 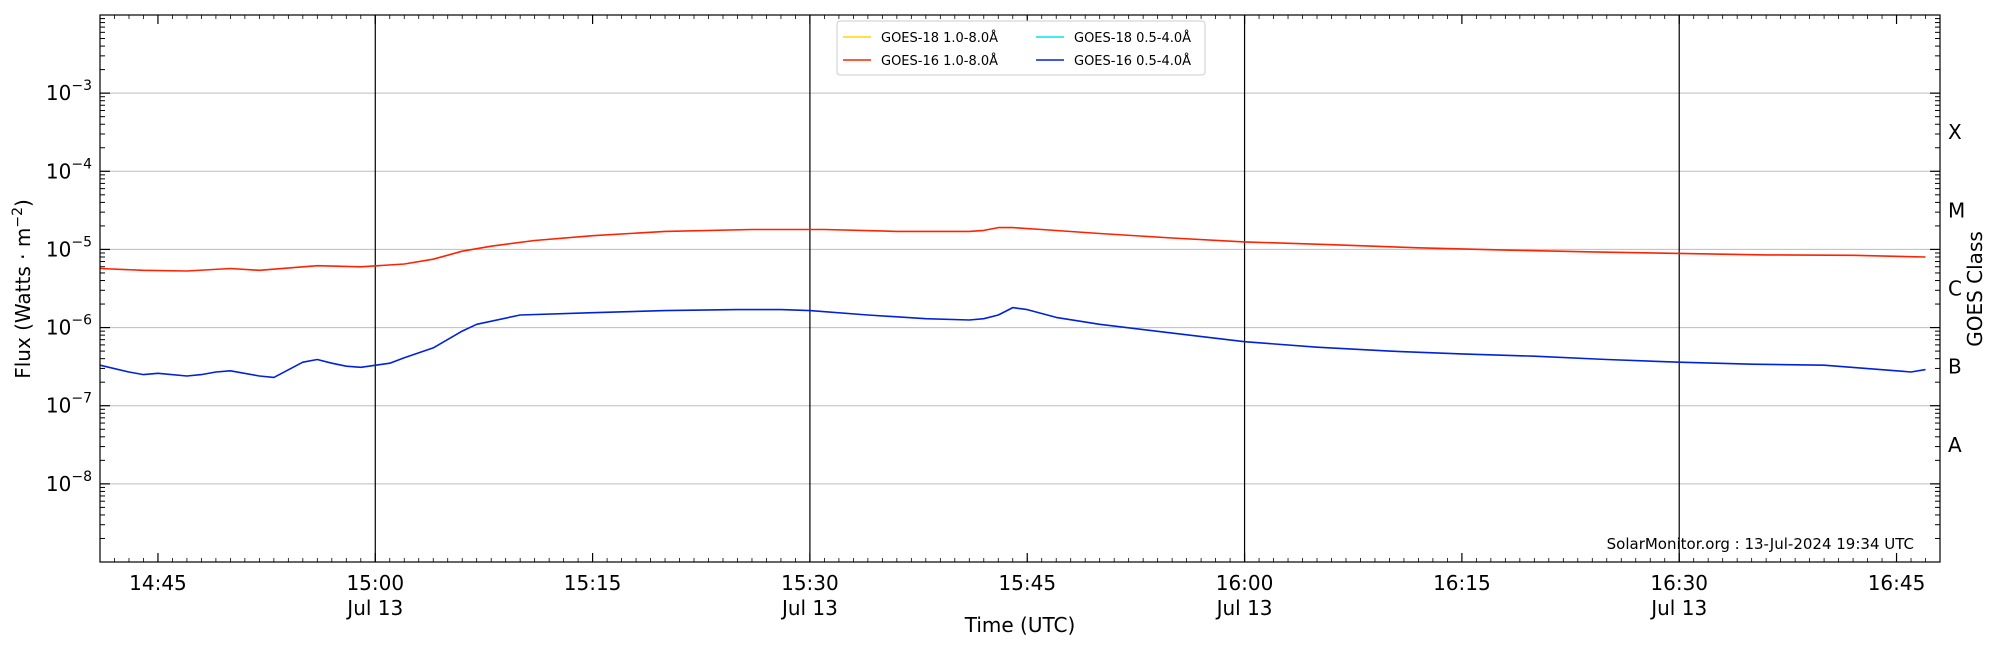 I want to click on y-axis-title-close: ), so click(x=23, y=203).